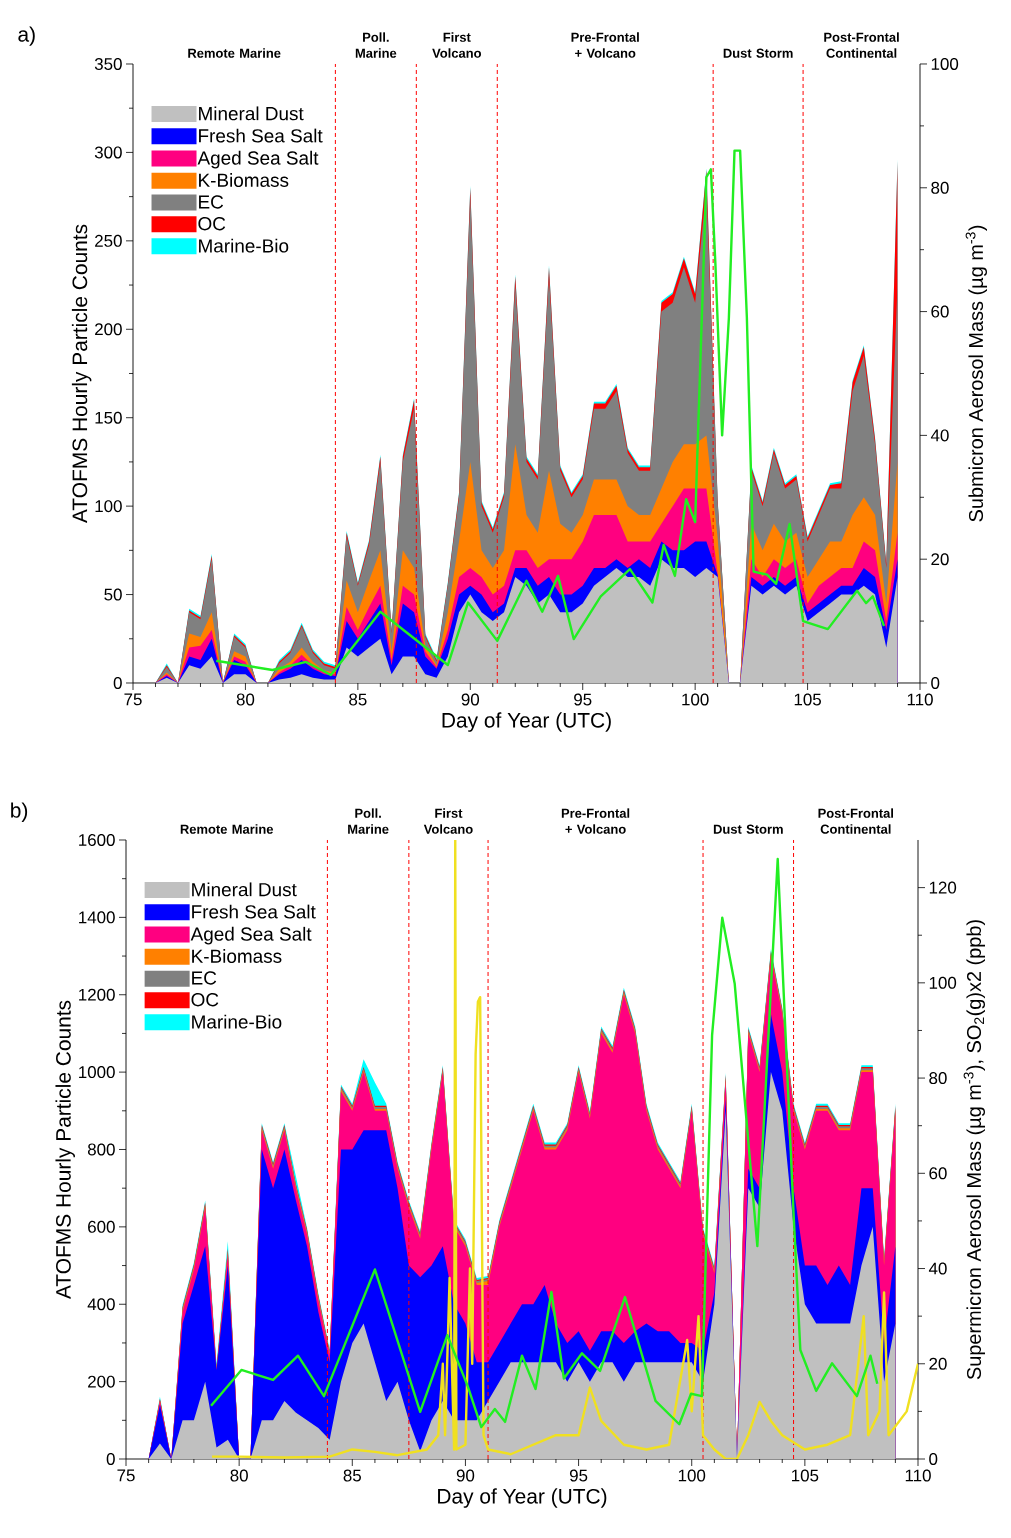 This screenshot has width=1011, height=1538. What do you see at coordinates (97, 1072) in the screenshot?
I see `y-tick-label: 1000` at bounding box center [97, 1072].